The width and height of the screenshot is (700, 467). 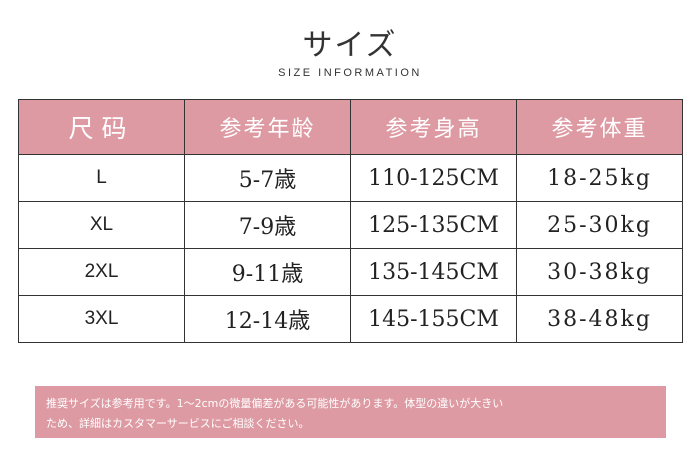 I want to click on table-header-row: 尺码 参考年龄 参考身高 参考体重, so click(x=350, y=127).